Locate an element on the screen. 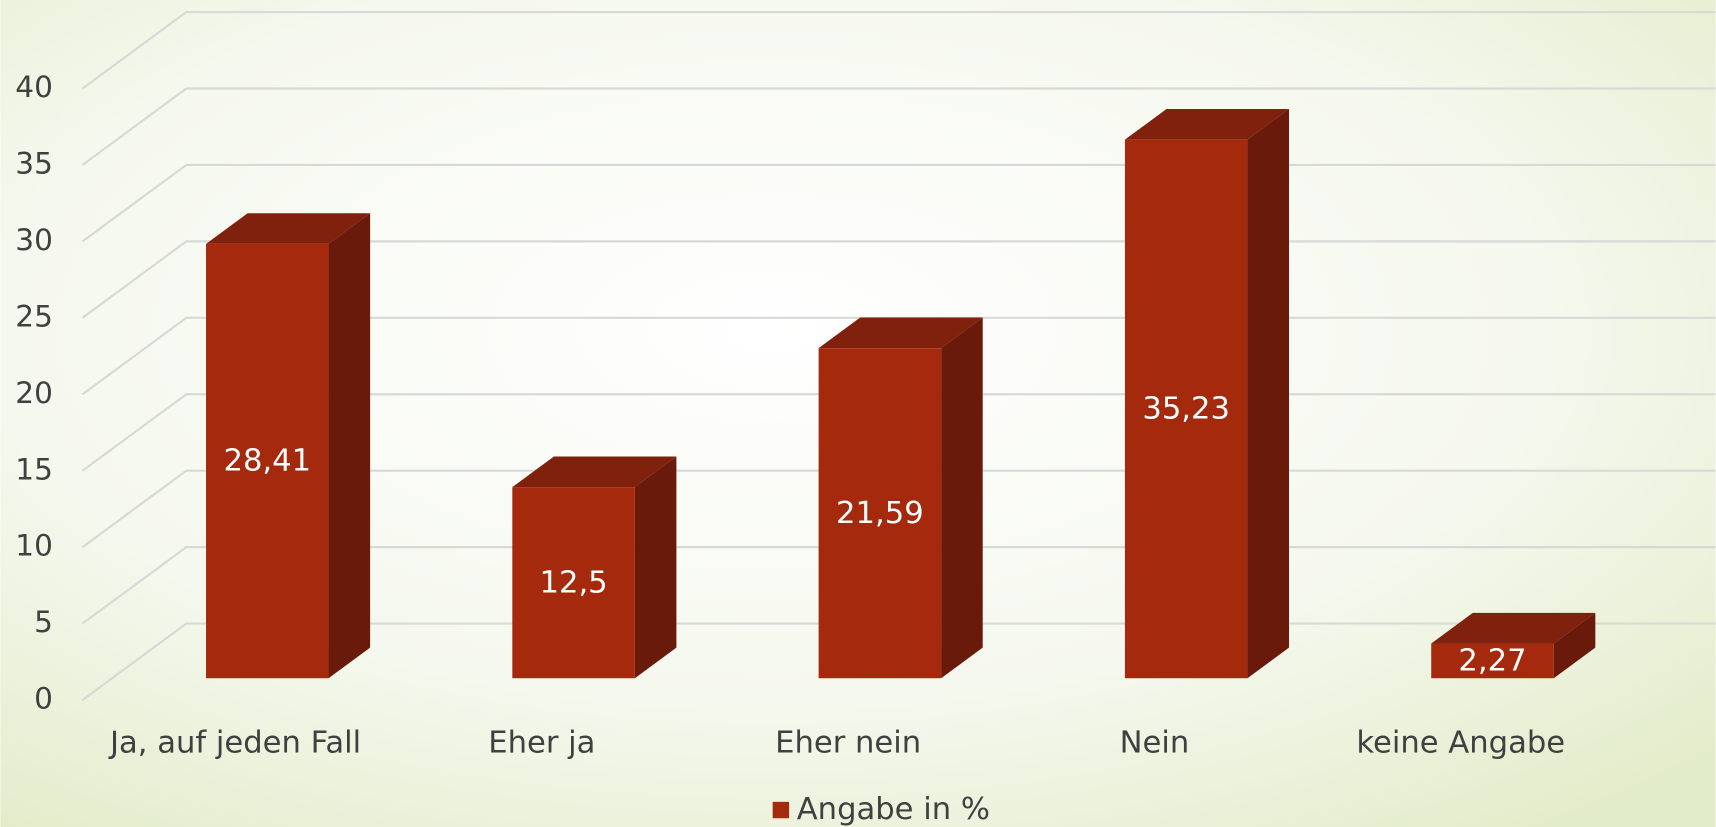 This screenshot has height=827, width=1716. legend-swatch is located at coordinates (781, 810).